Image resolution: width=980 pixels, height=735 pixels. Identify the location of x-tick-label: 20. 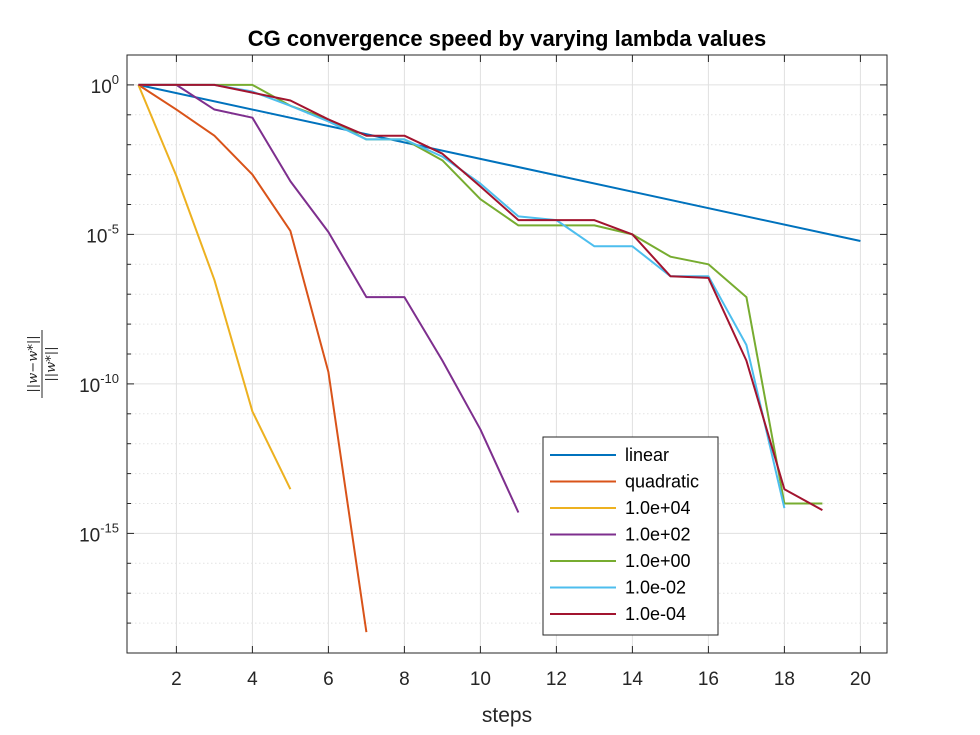
(860, 679).